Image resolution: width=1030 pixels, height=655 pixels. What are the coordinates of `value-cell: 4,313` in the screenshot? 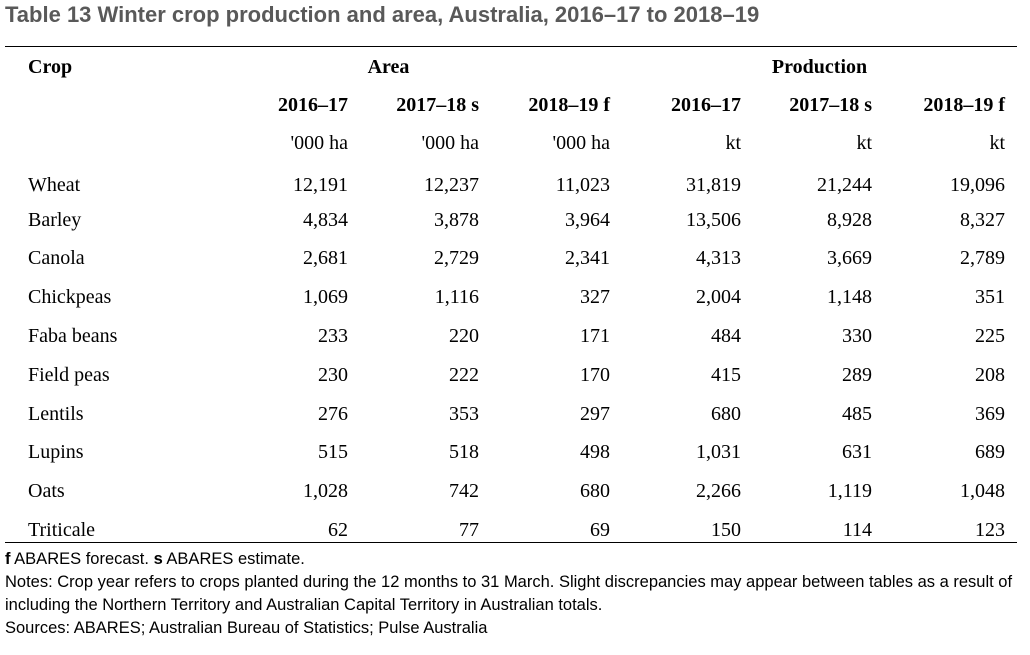 It's located at (719, 258).